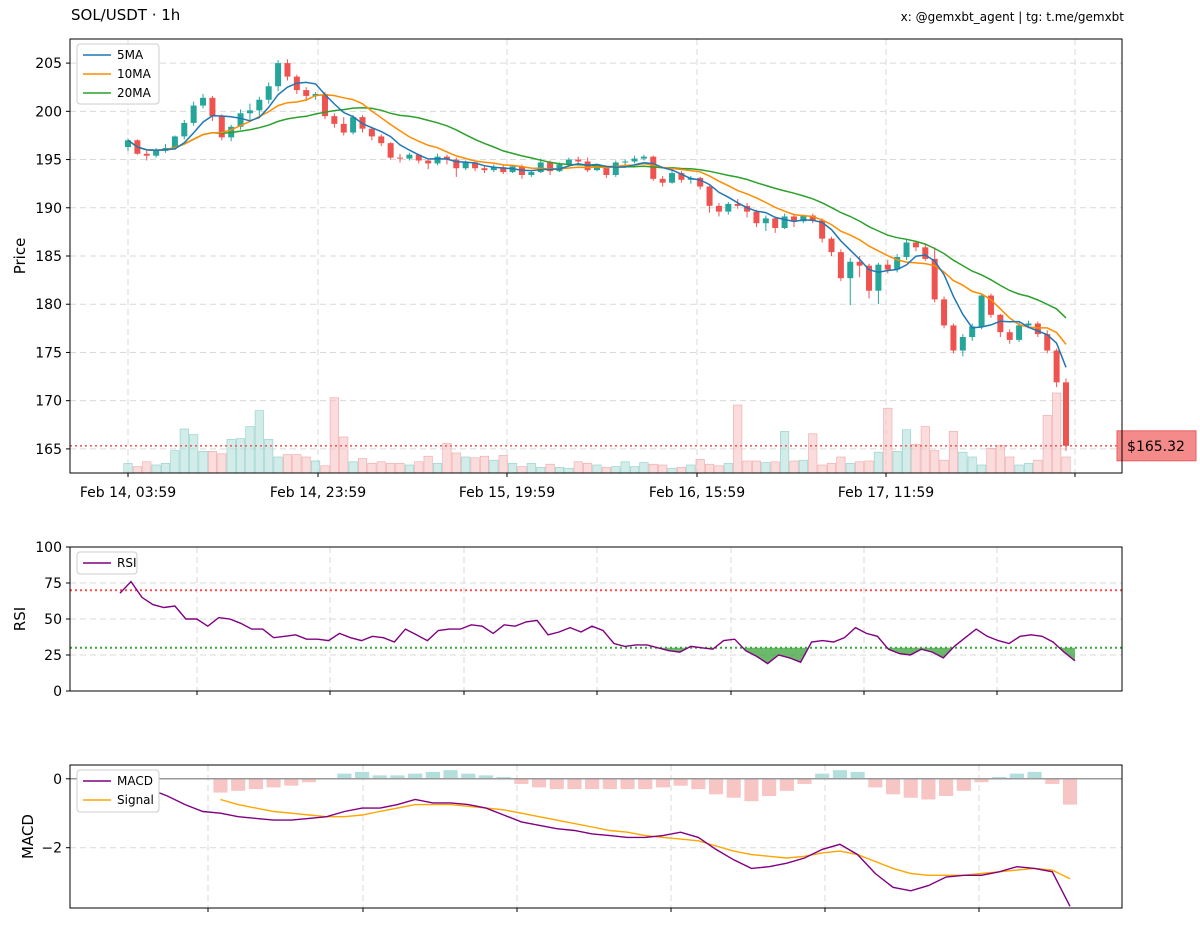 This screenshot has height=926, width=1200. Describe the element at coordinates (53, 584) in the screenshot. I see `rsi-ytick-label: 75` at that location.